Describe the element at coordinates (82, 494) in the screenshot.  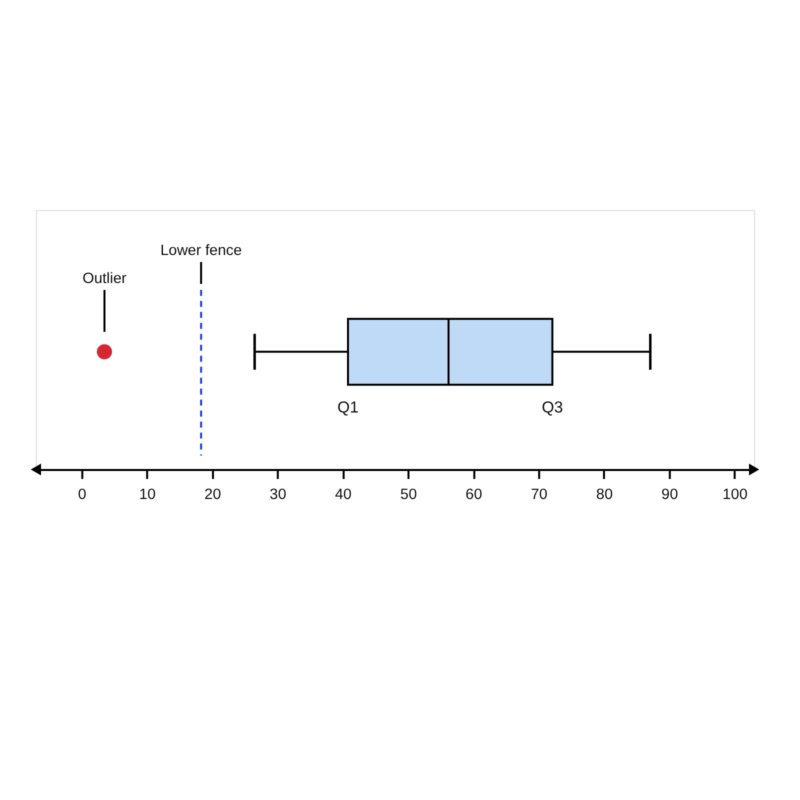
I see `x-tick-label: 0` at that location.